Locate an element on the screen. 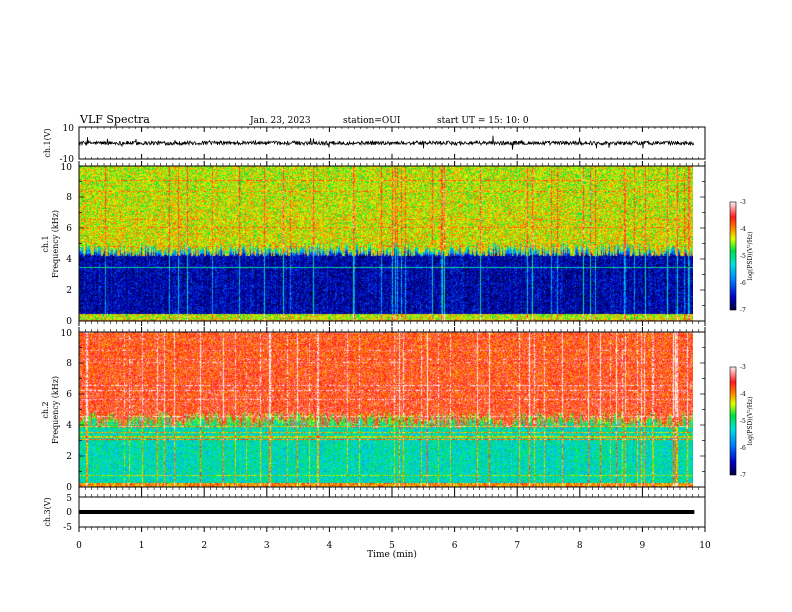 The height and width of the screenshot is (612, 792). ch3-ytick-mid: 0 is located at coordinates (69, 513).